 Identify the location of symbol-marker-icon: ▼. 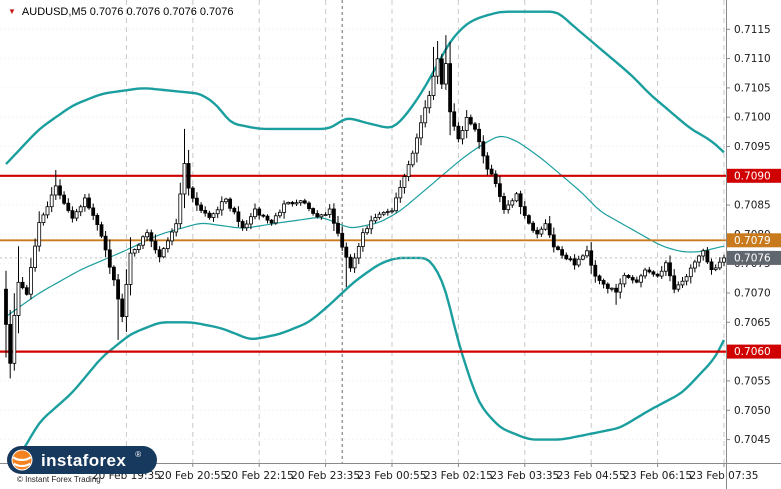
(12, 11).